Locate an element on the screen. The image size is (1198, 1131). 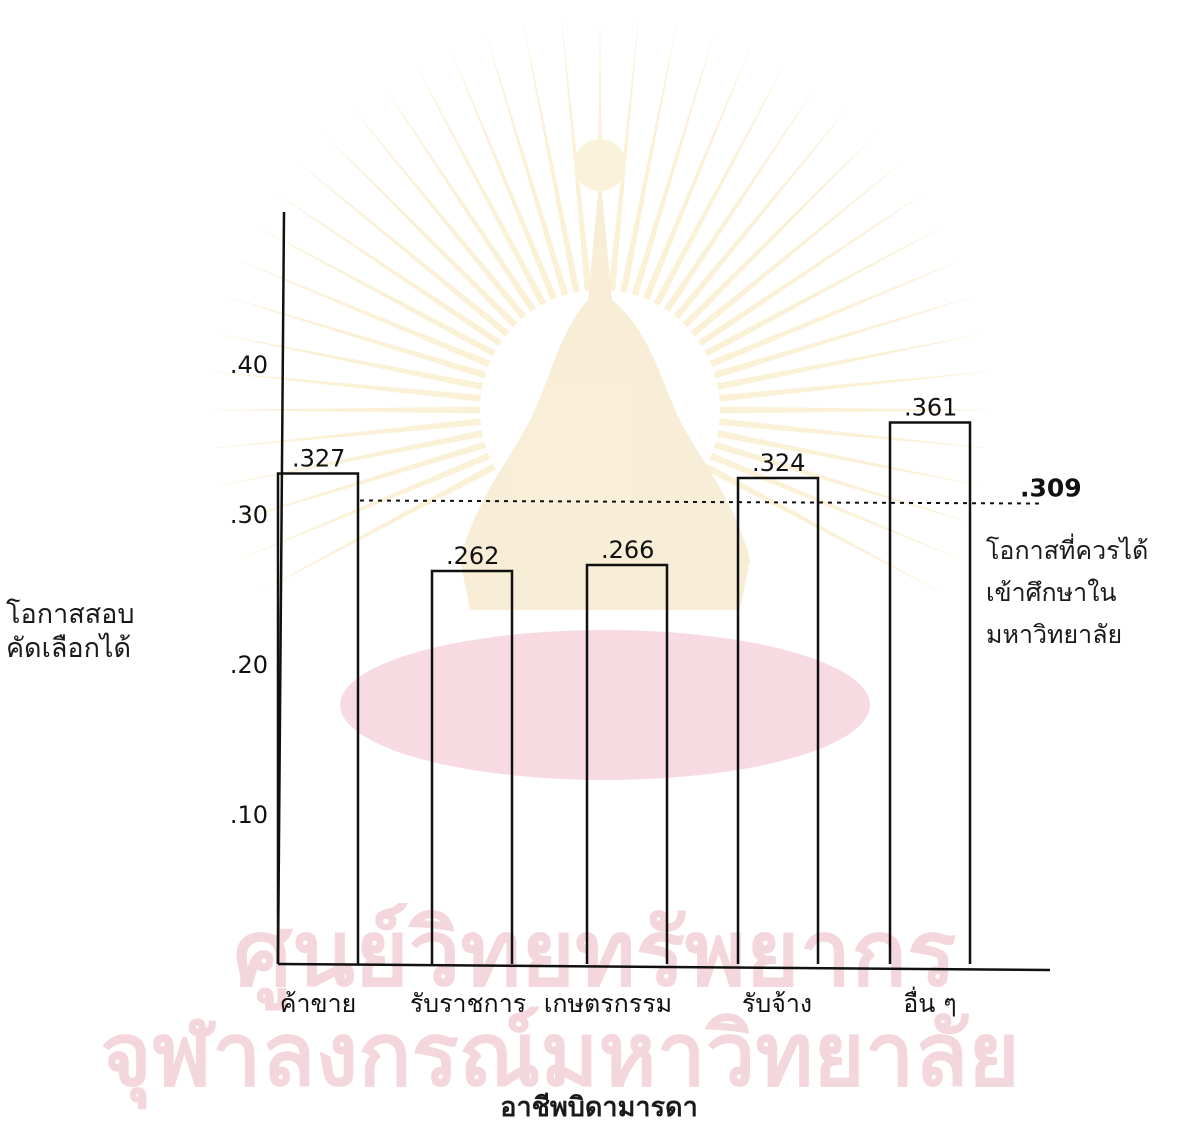
x-ticks-group: ค้าขาย รับราชการ เกษตรกรรม รับจ้าง อื่น ๆ is located at coordinates (618, 1002).